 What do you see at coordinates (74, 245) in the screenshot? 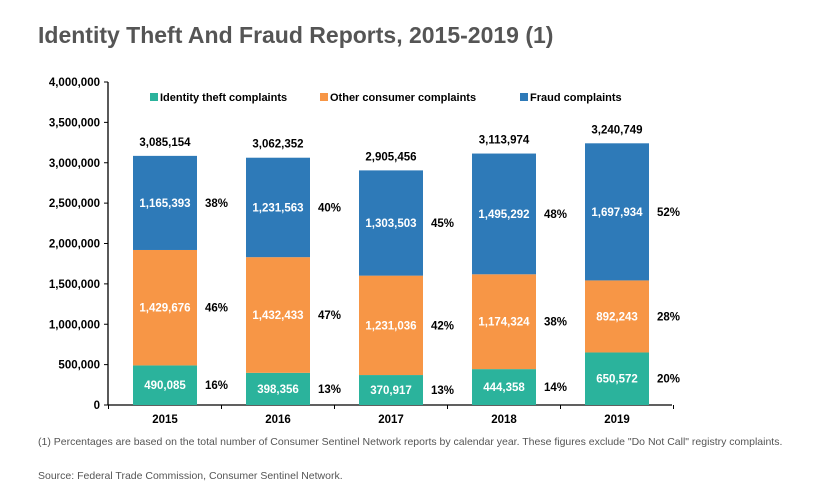
I see `y-tick-label: 2,000,000` at bounding box center [74, 245].